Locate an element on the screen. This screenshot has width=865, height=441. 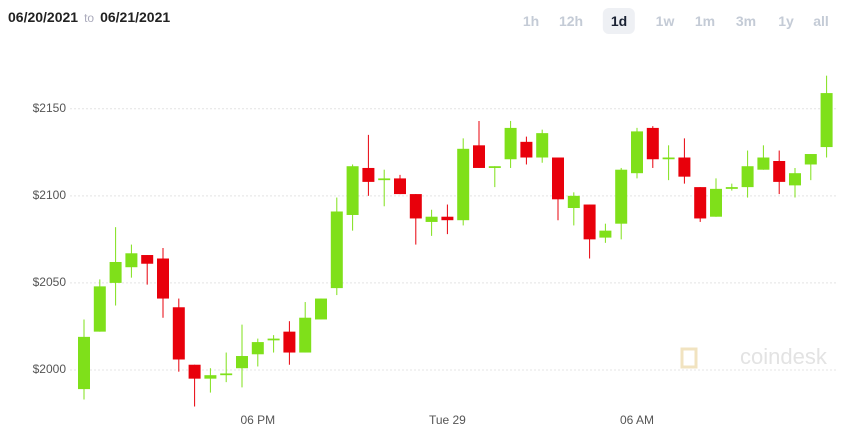
watermark-logo is located at coordinates (689, 358).